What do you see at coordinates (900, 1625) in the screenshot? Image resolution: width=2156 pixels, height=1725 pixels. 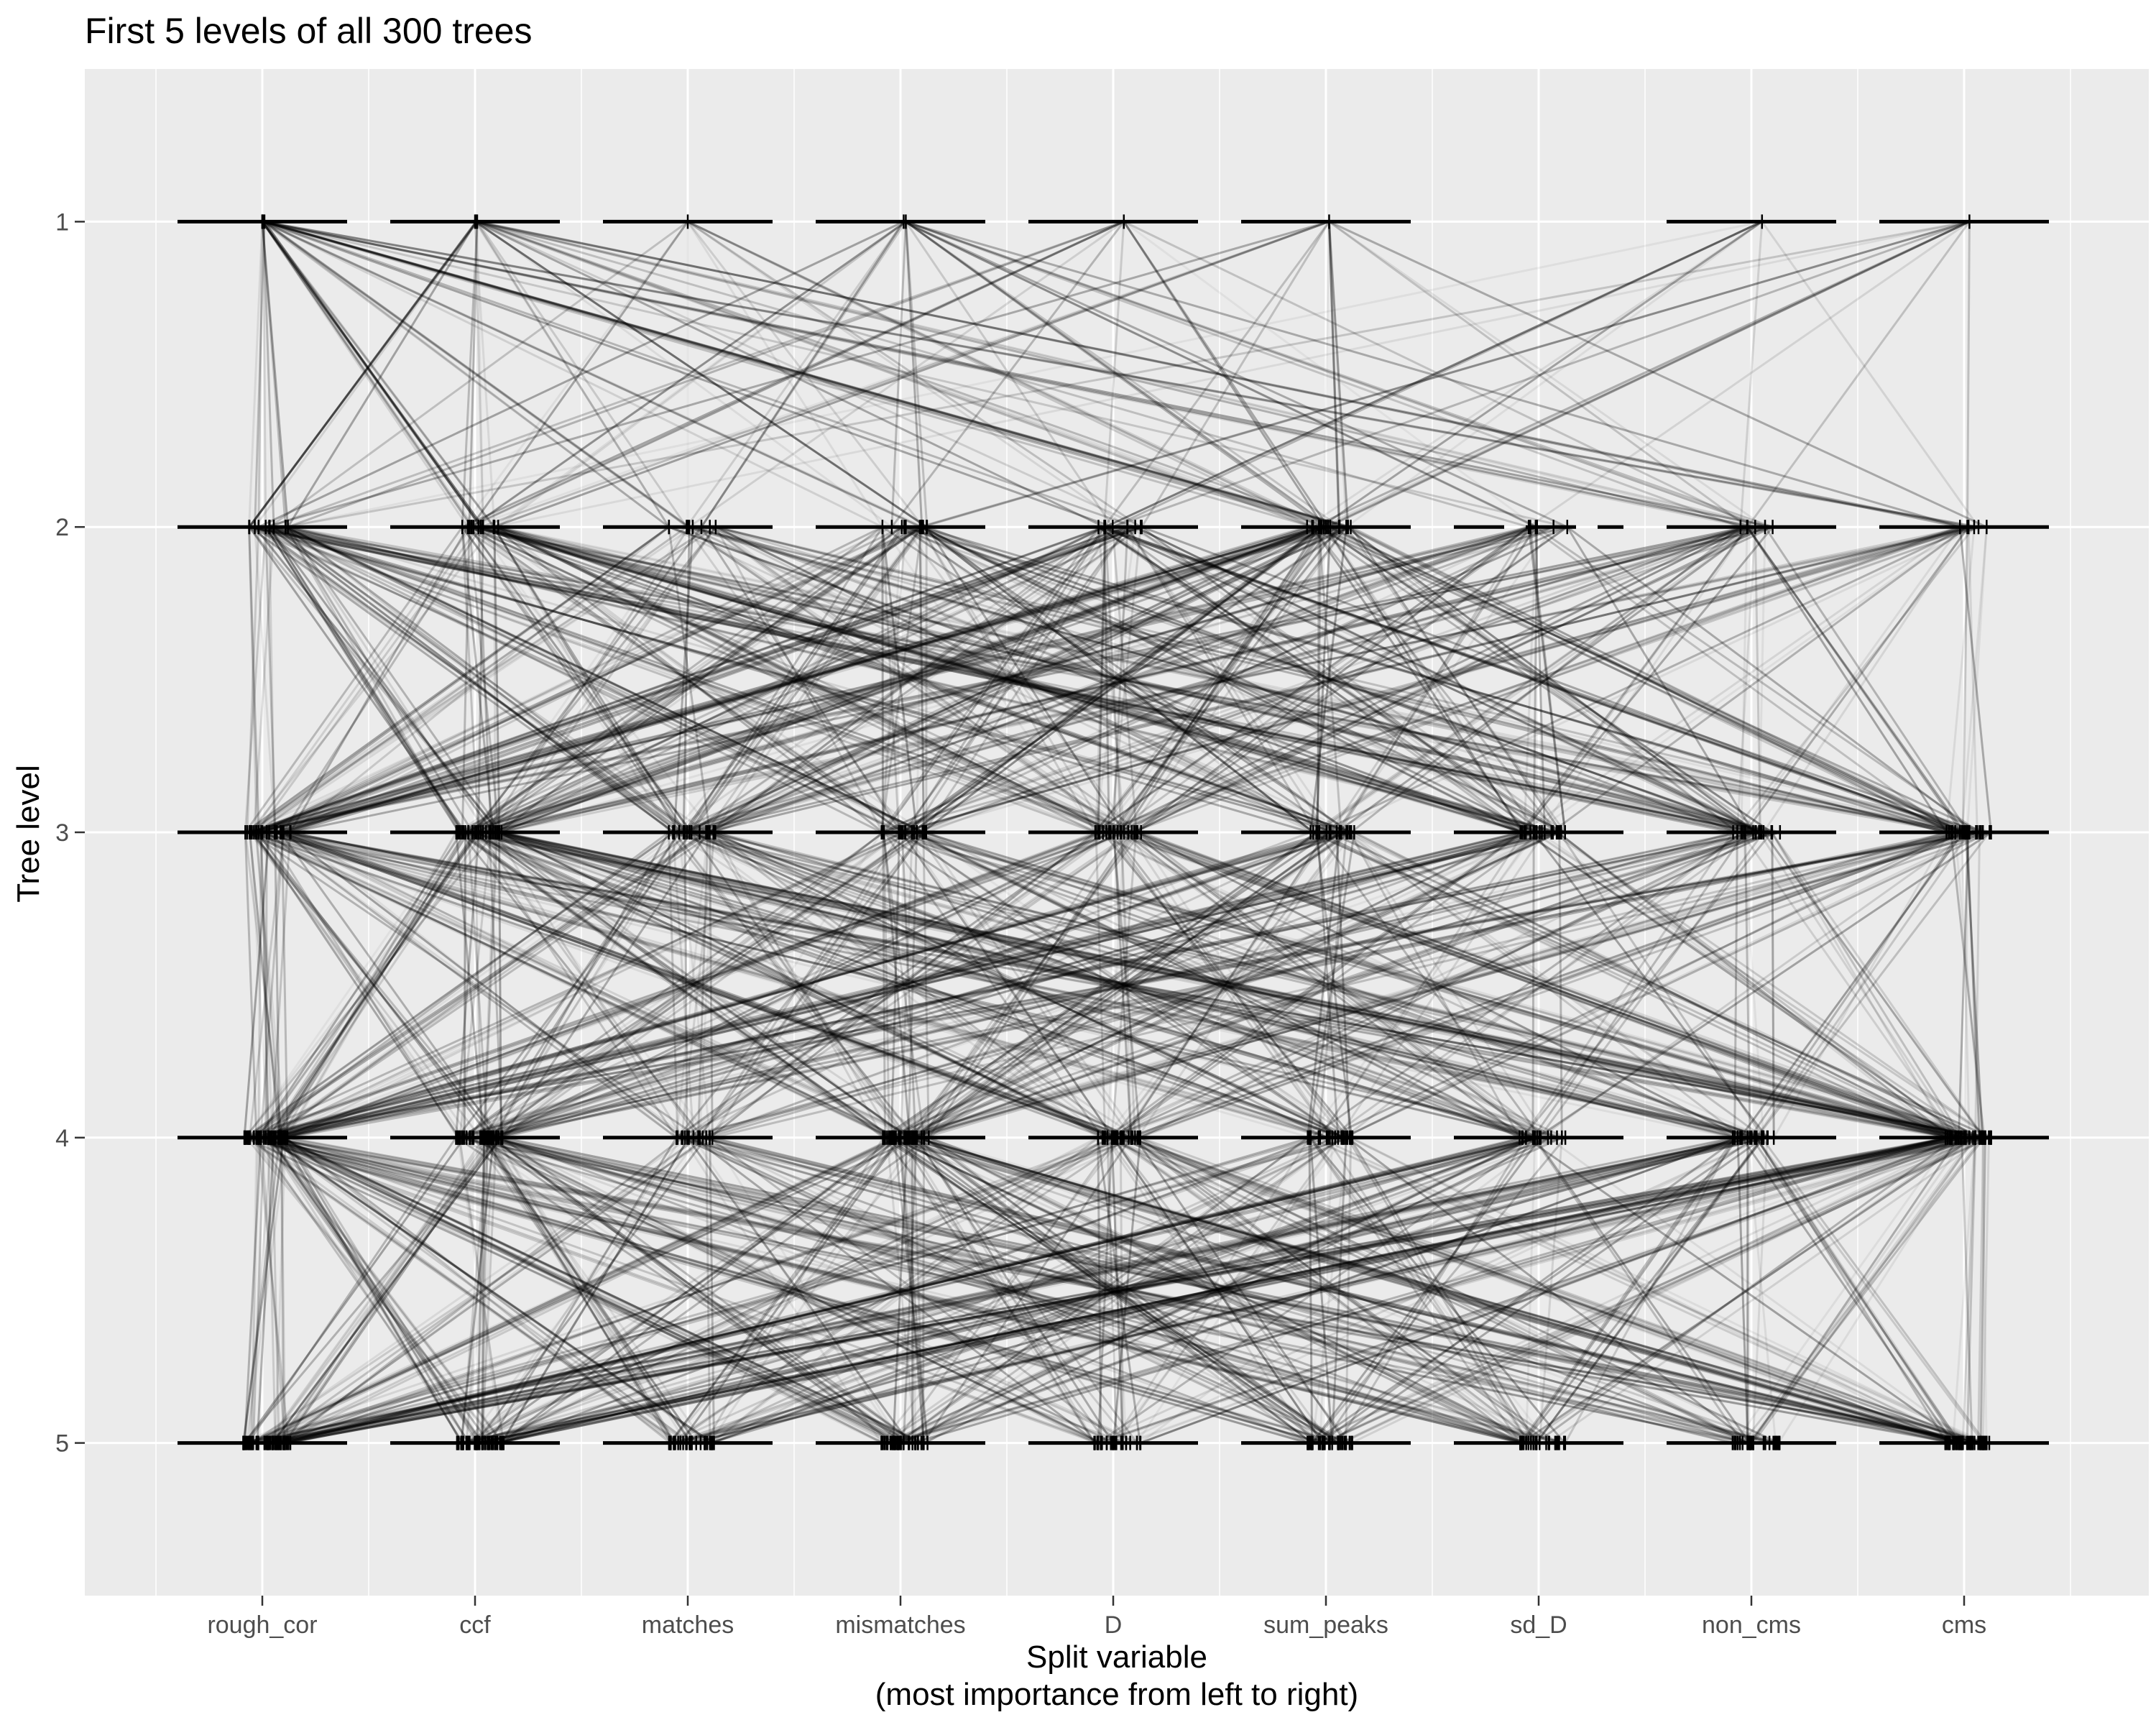 I see `x-tick-label-mismatches: mismatches` at bounding box center [900, 1625].